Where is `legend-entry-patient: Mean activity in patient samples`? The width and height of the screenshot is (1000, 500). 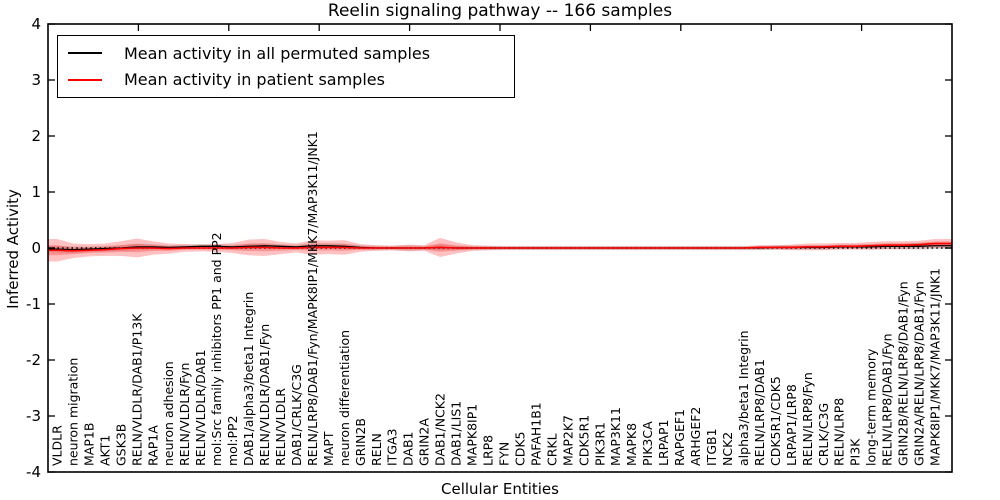
legend-entry-patient: Mean activity in patient samples is located at coordinates (286, 79).